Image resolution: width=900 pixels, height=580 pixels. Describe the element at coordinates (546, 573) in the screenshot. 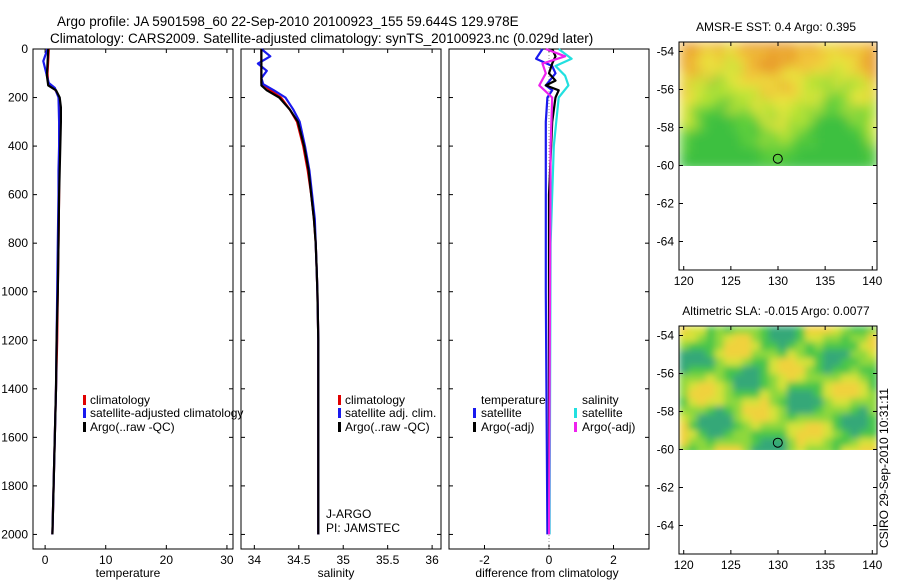

I see `difference-xlabel: difference from climatology` at that location.